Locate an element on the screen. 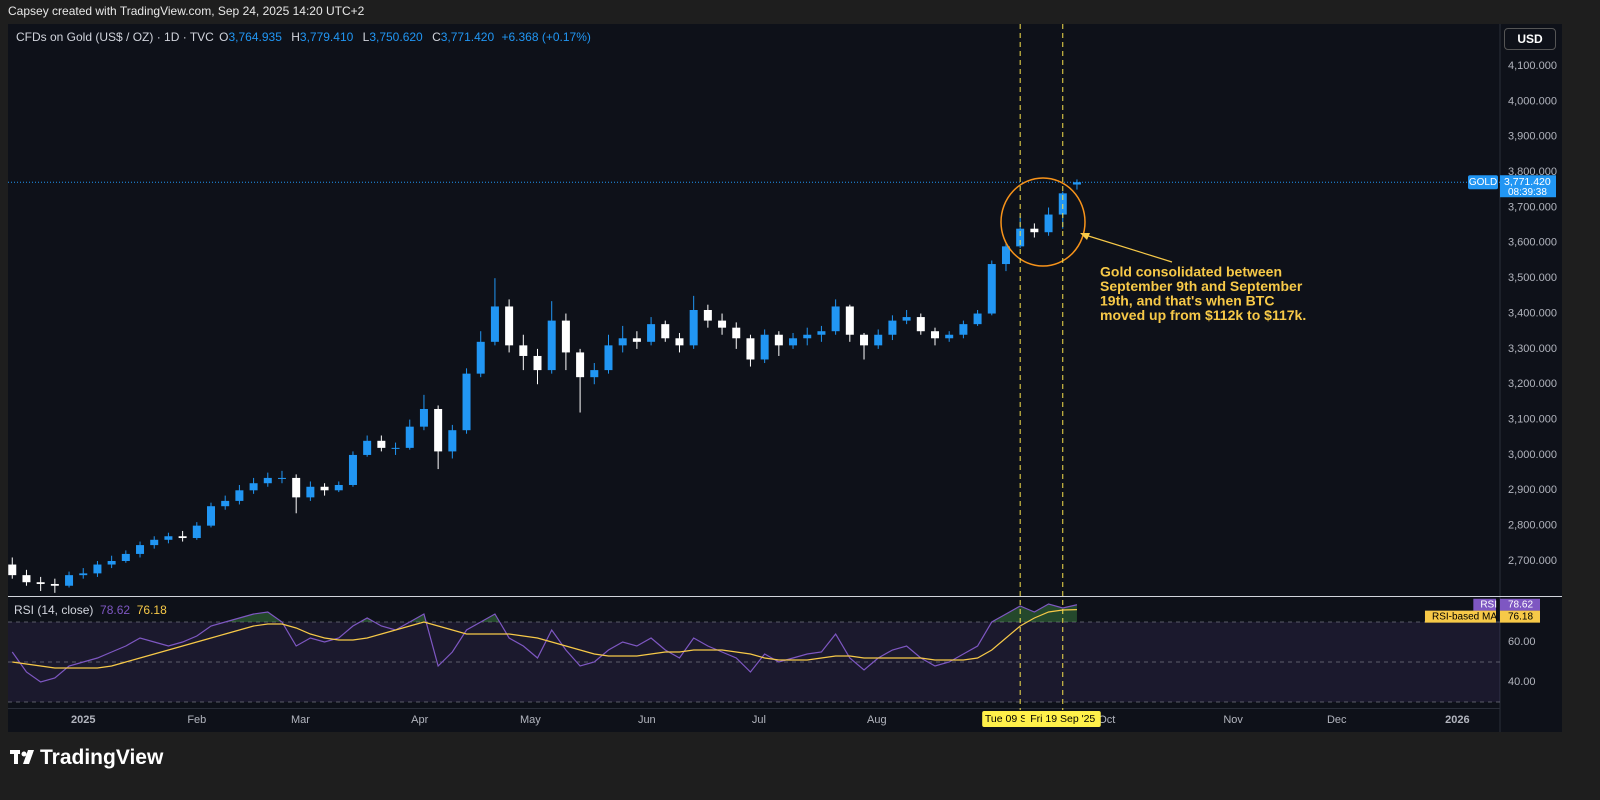 The image size is (1600, 800). ohlc-value: 3,764.935 is located at coordinates (255, 37).